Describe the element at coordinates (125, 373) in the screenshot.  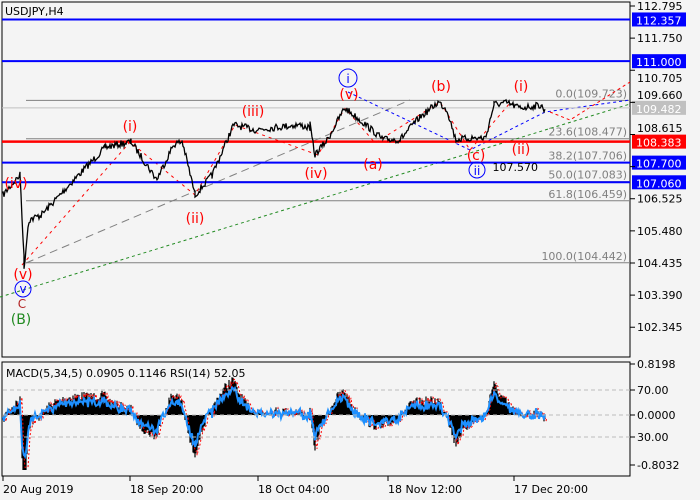
I see `indicator-title: MACD(5,34,5) 0.0905 0.1146 RSI(14) 52.05` at that location.